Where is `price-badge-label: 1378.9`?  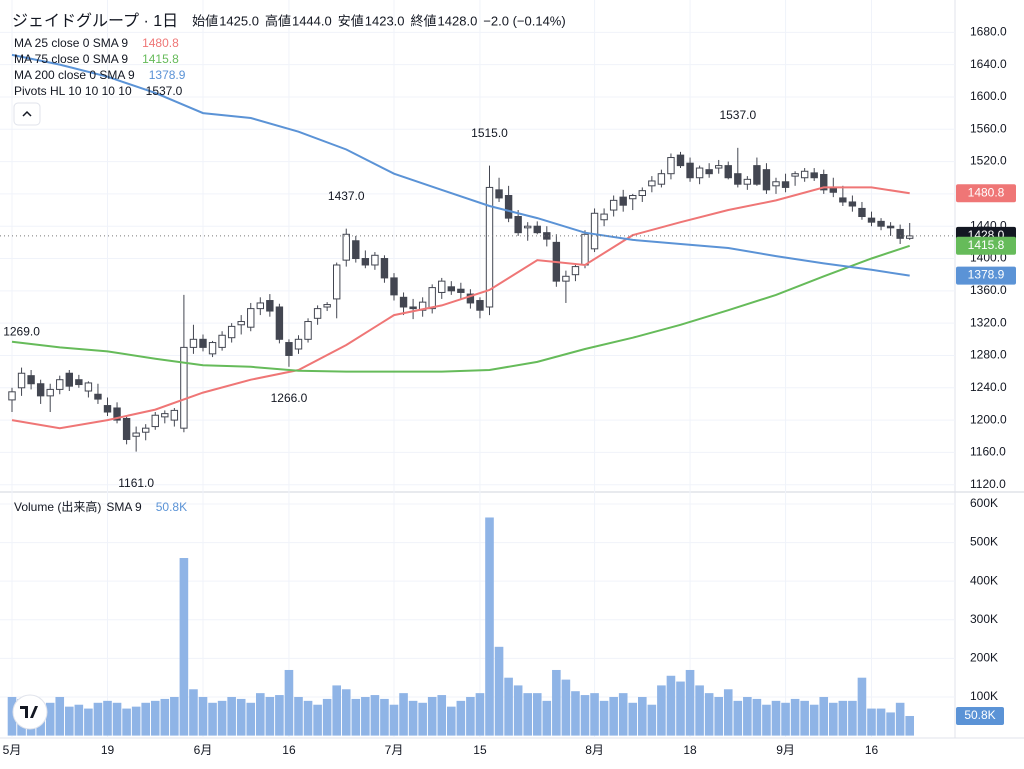
price-badge-label: 1378.9 is located at coordinates (986, 275).